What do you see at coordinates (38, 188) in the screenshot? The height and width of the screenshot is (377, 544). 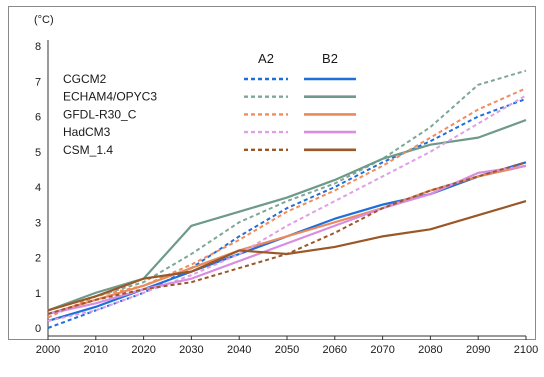 I see `y-tick-label: 4` at bounding box center [38, 188].